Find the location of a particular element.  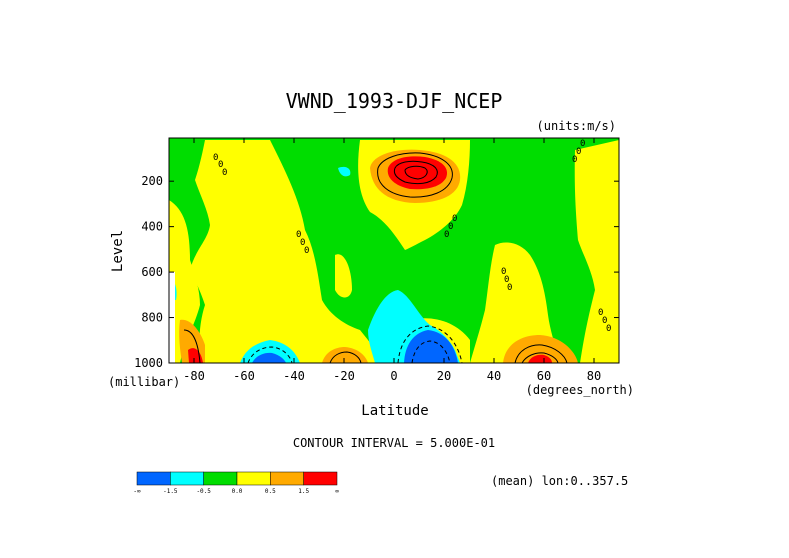

cyan-region-southern-midlat is located at coordinates (270, 351).